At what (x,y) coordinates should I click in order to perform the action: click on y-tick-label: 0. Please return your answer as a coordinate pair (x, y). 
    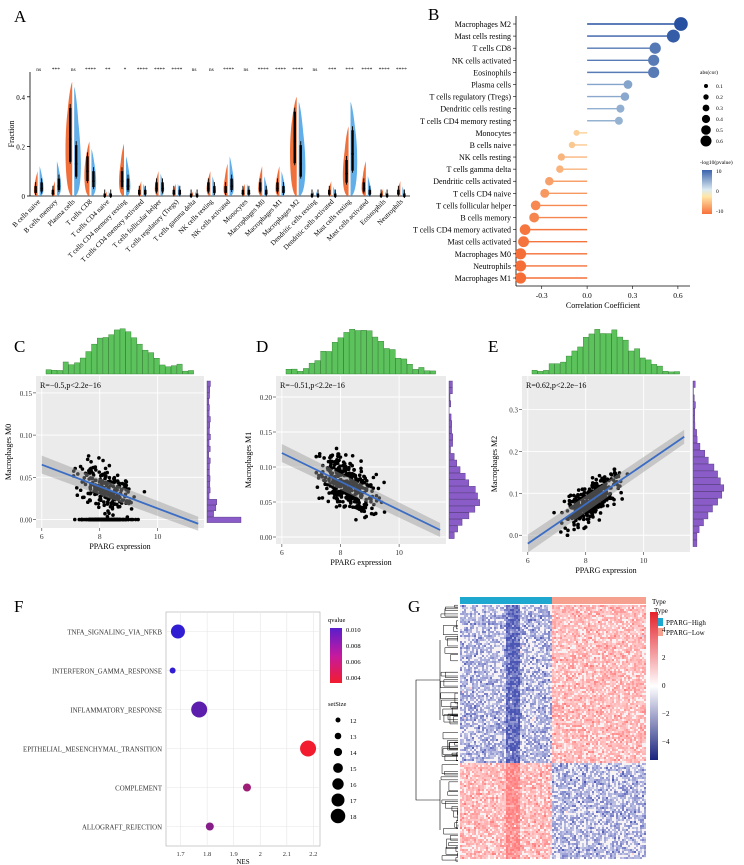
    Looking at the image, I should click on (24, 197).